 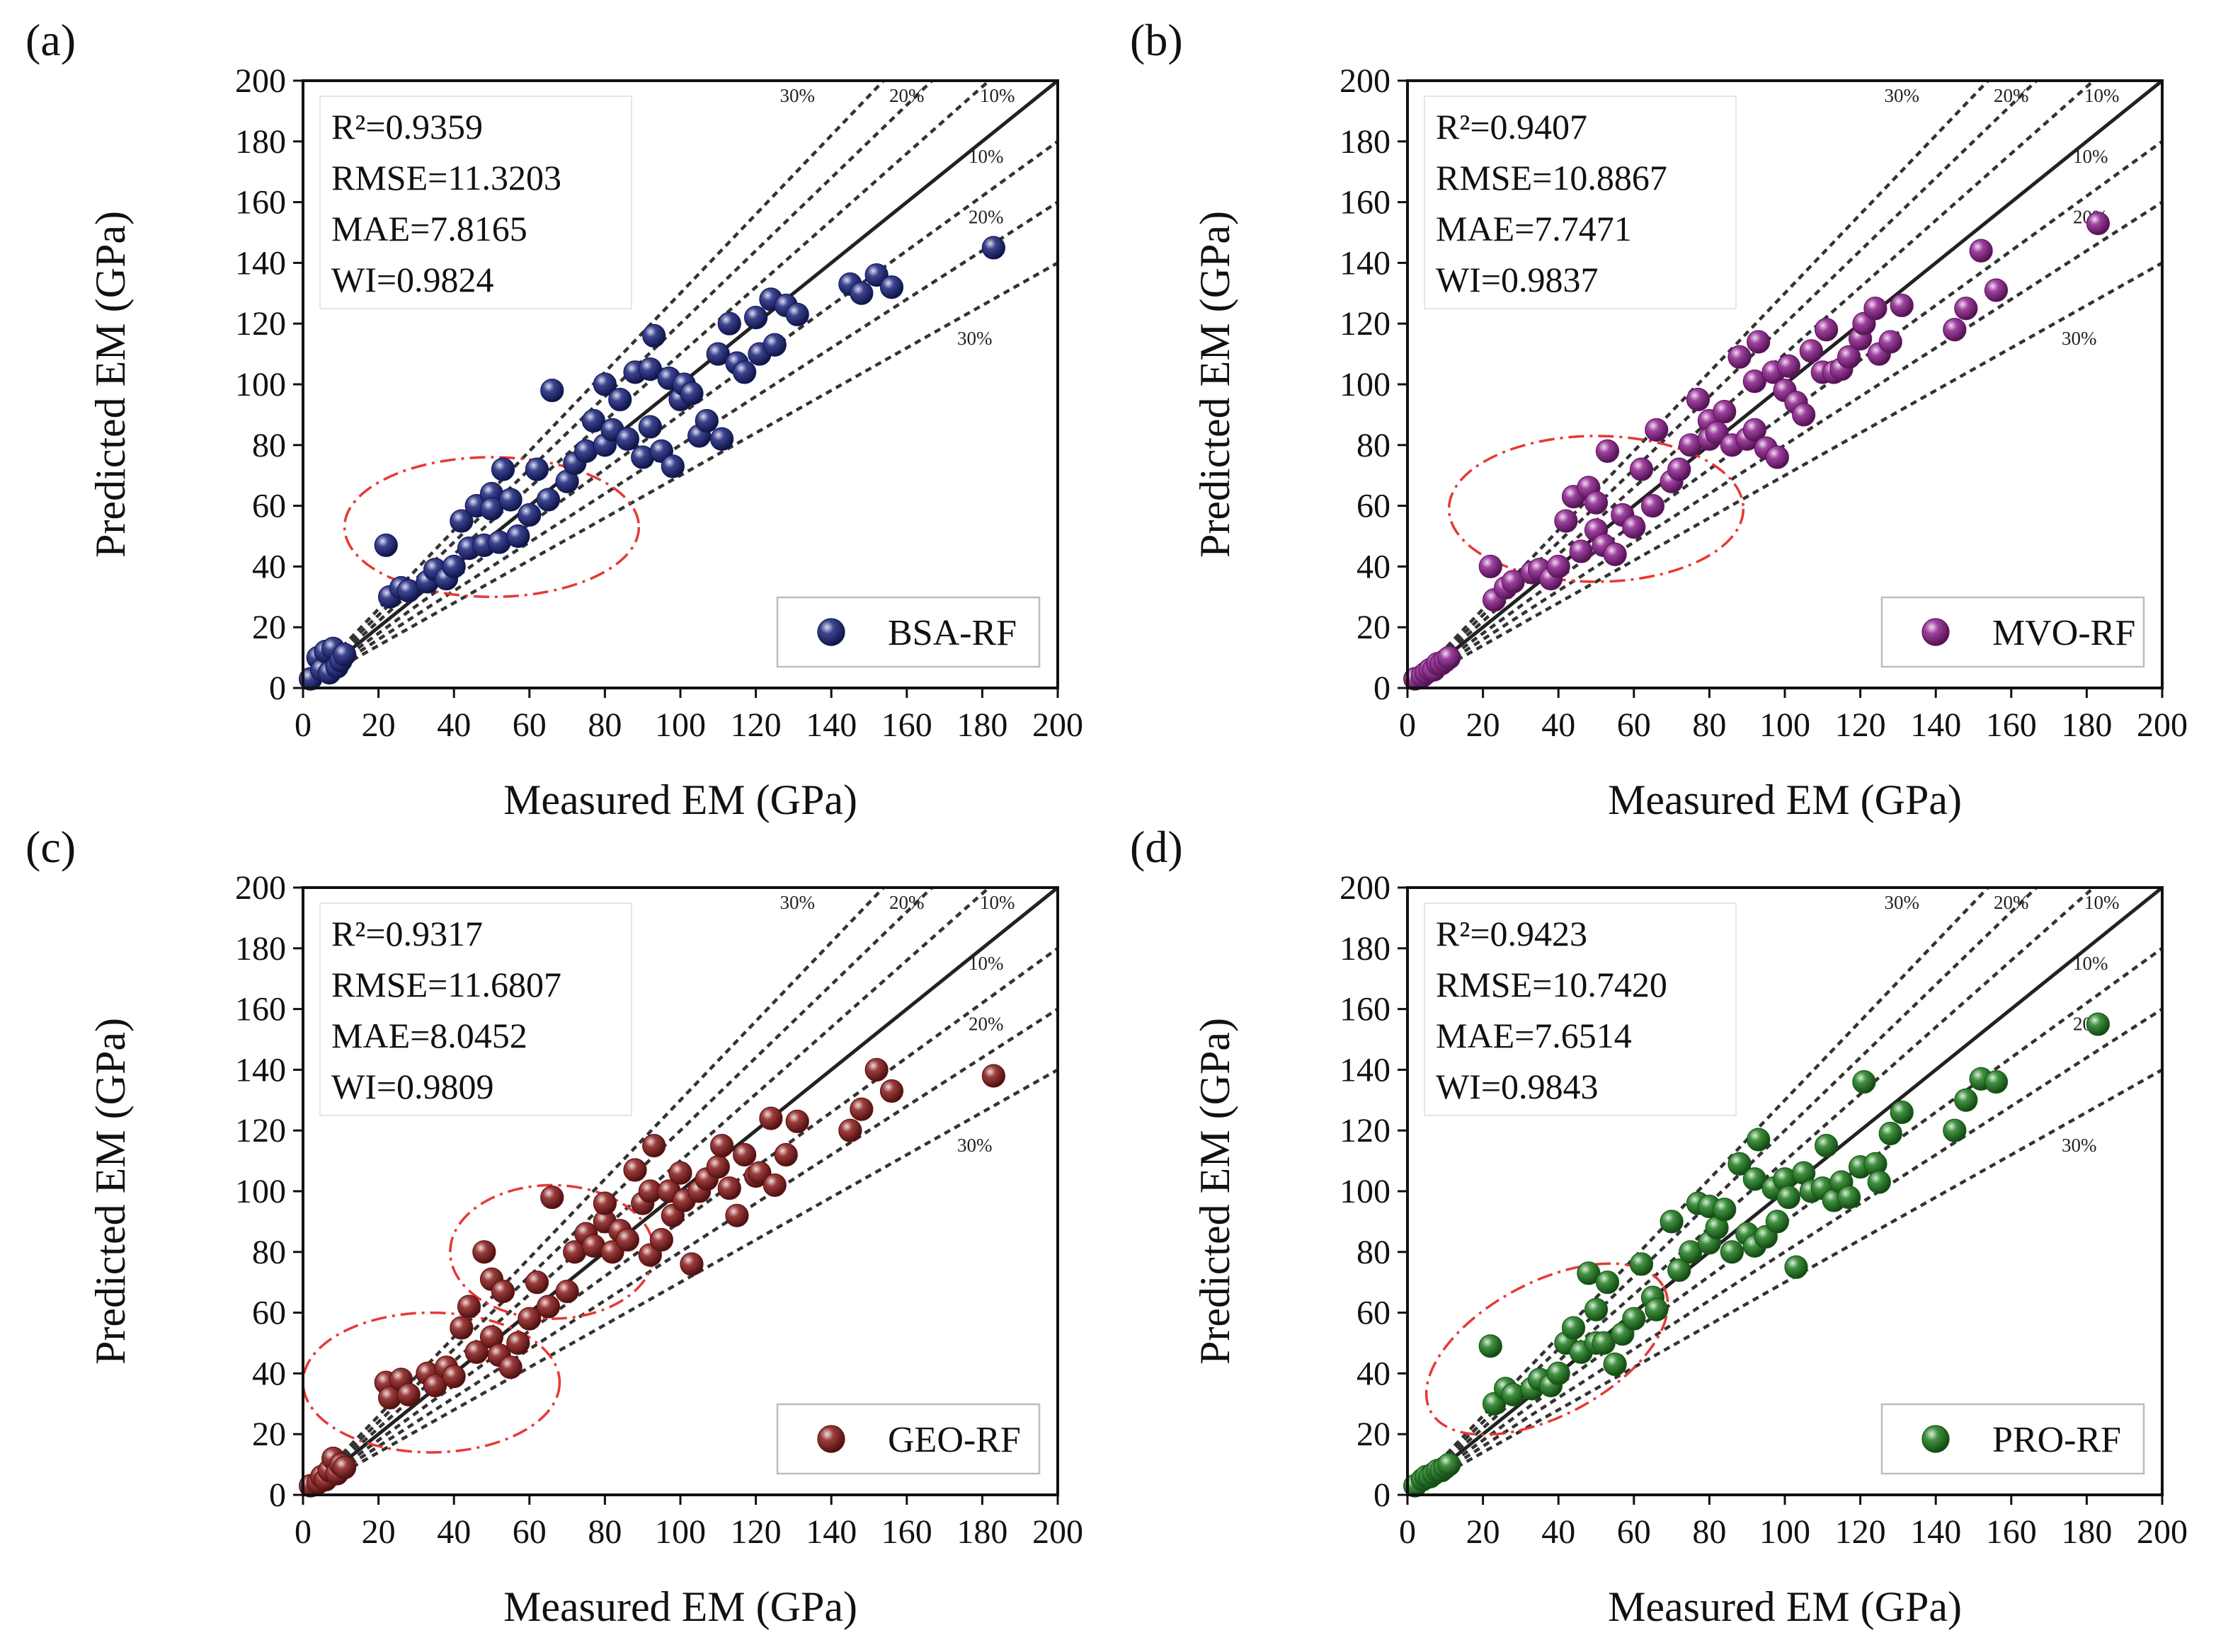 I want to click on x-tick-label: 60, so click(x=530, y=1532).